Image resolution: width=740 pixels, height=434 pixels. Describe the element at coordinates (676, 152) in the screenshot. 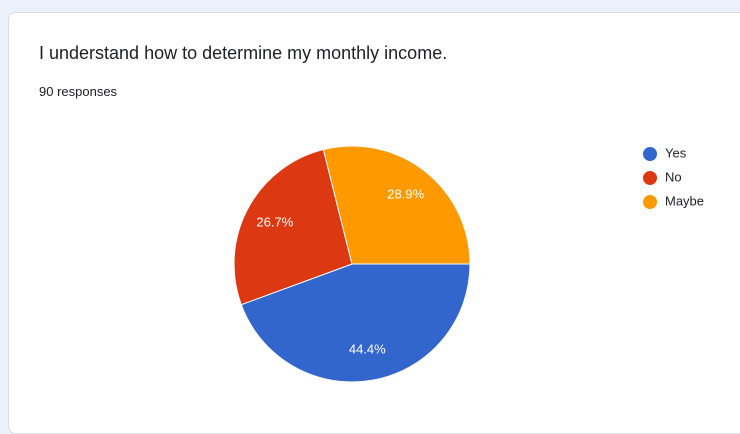

I see `legend-label: Yes` at that location.